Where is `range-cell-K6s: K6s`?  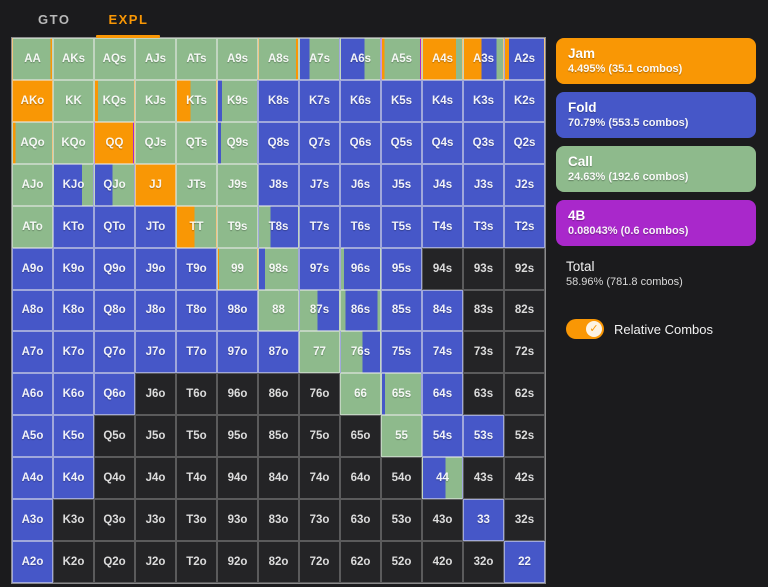 range-cell-K6s: K6s is located at coordinates (360, 100).